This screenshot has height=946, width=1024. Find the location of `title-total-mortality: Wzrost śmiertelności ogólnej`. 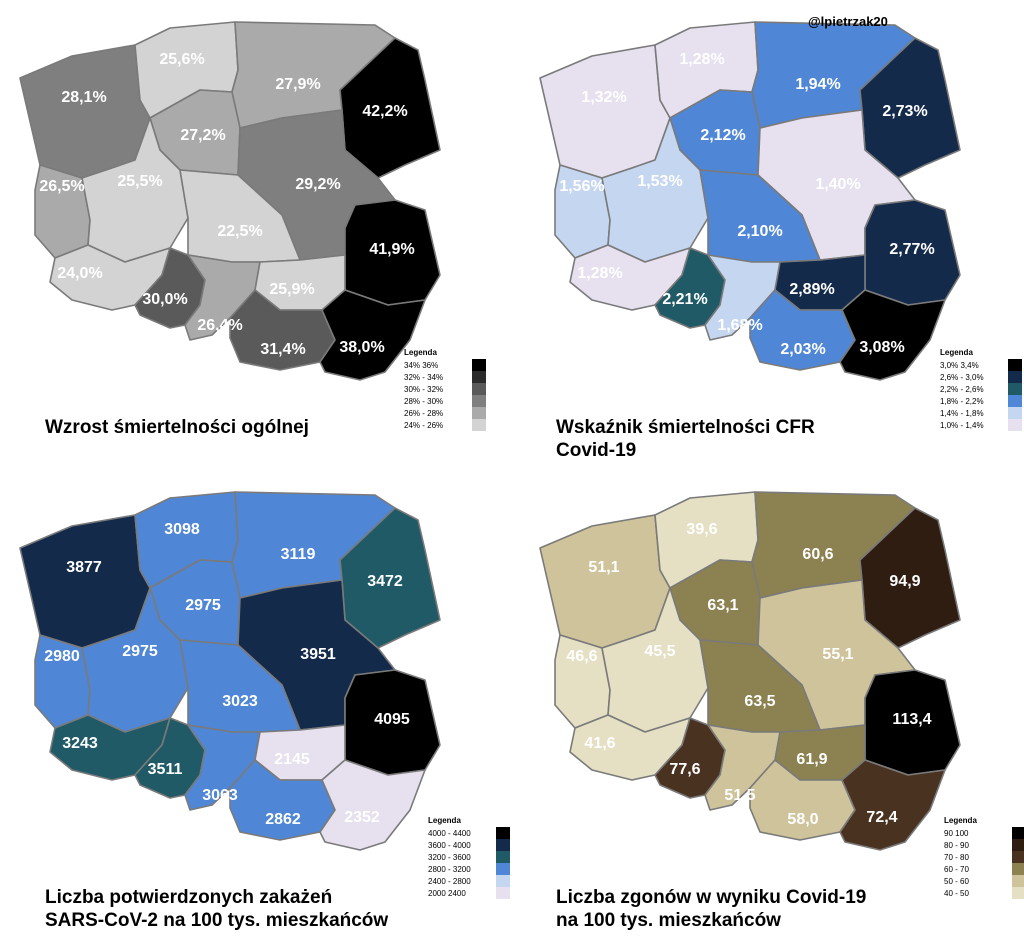

title-total-mortality: Wzrost śmiertelności ogólnej is located at coordinates (177, 427).